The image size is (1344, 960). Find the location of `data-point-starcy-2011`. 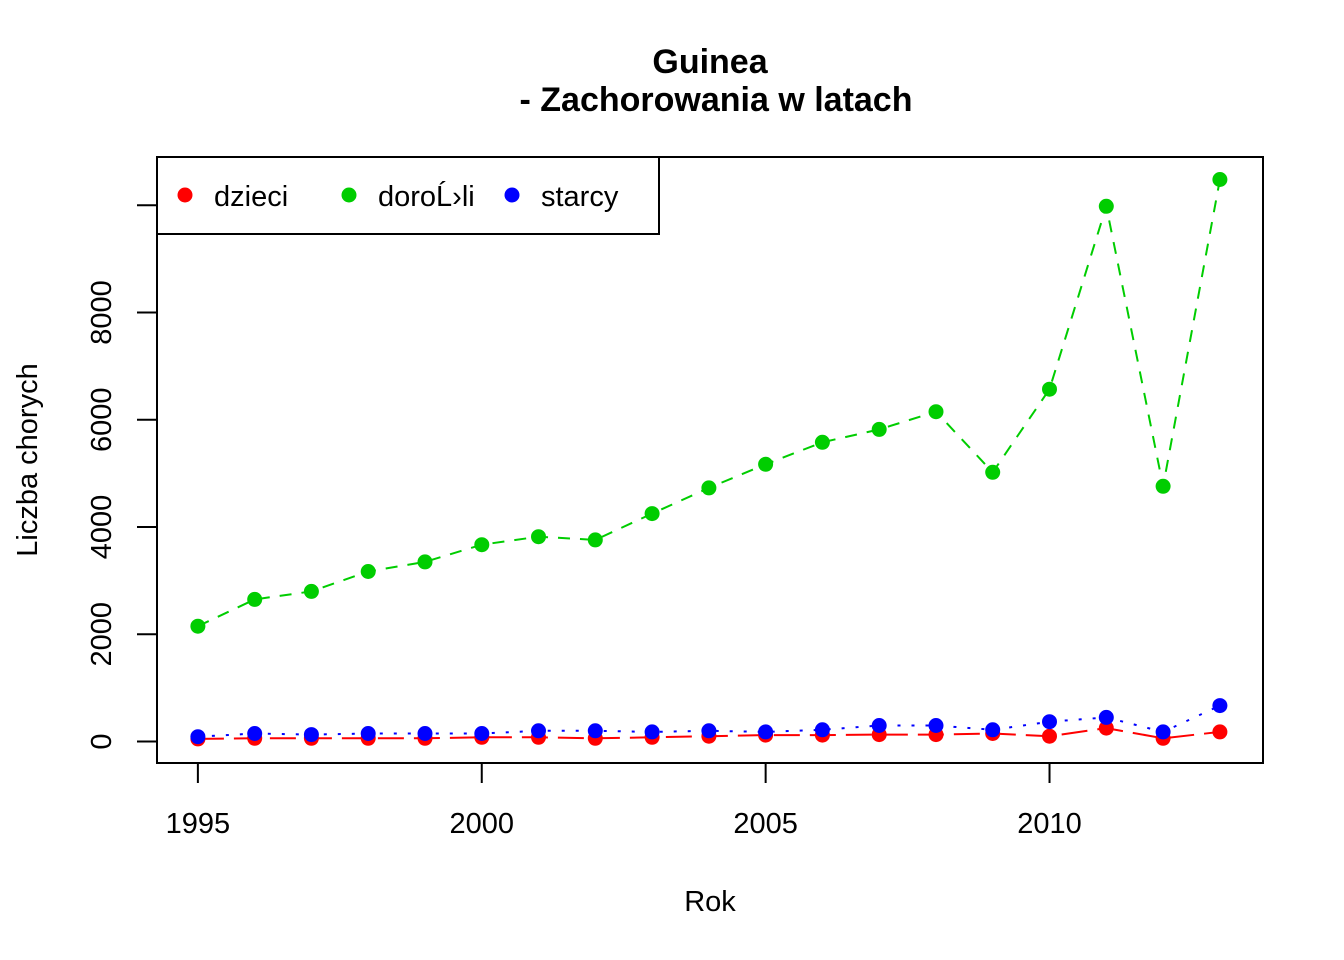

data-point-starcy-2011 is located at coordinates (1106, 717).